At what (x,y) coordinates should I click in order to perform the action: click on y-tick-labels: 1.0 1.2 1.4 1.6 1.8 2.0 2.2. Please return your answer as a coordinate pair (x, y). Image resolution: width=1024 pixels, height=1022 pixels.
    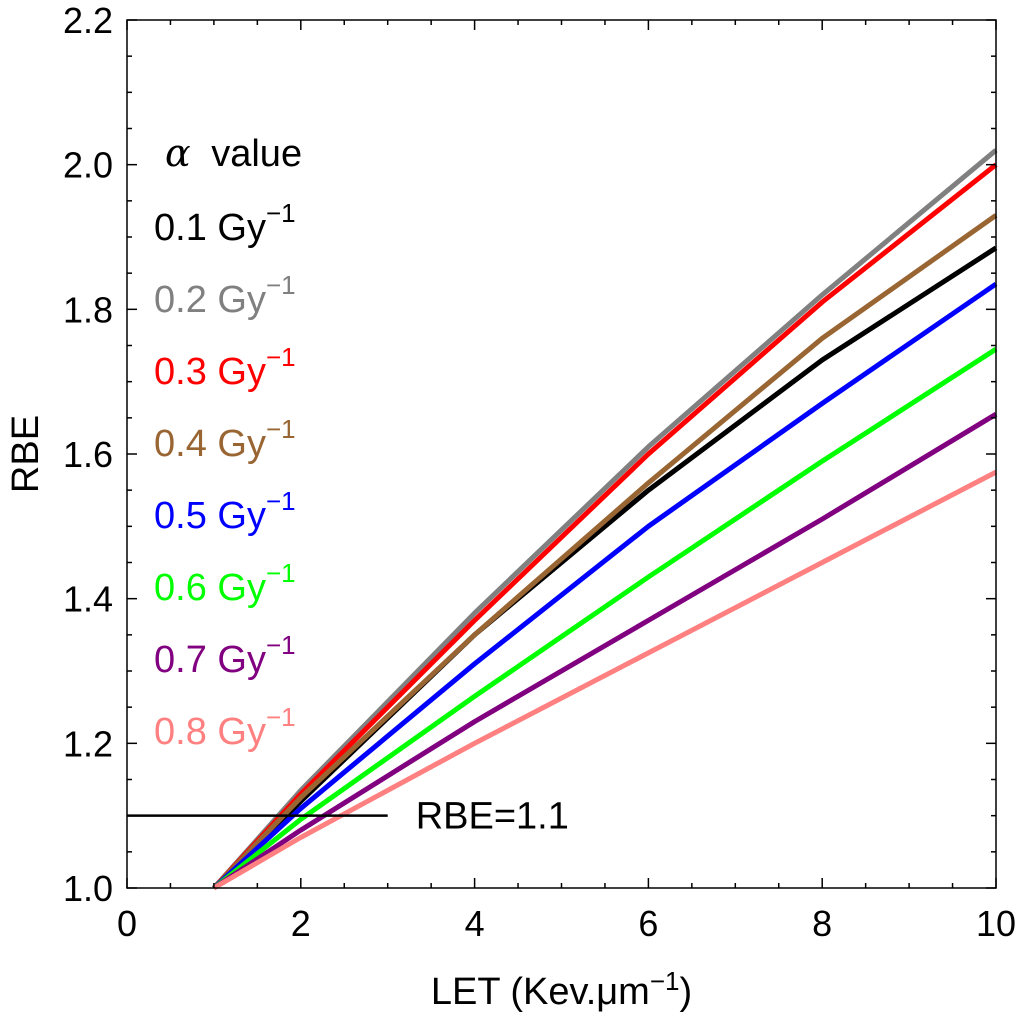
    Looking at the image, I should click on (88, 454).